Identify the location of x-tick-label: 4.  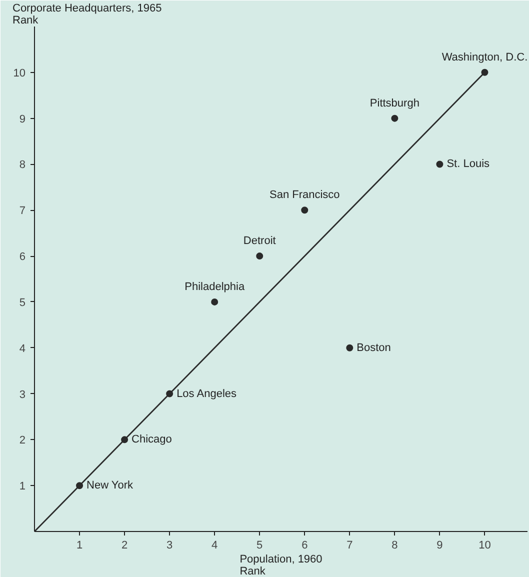
(215, 546).